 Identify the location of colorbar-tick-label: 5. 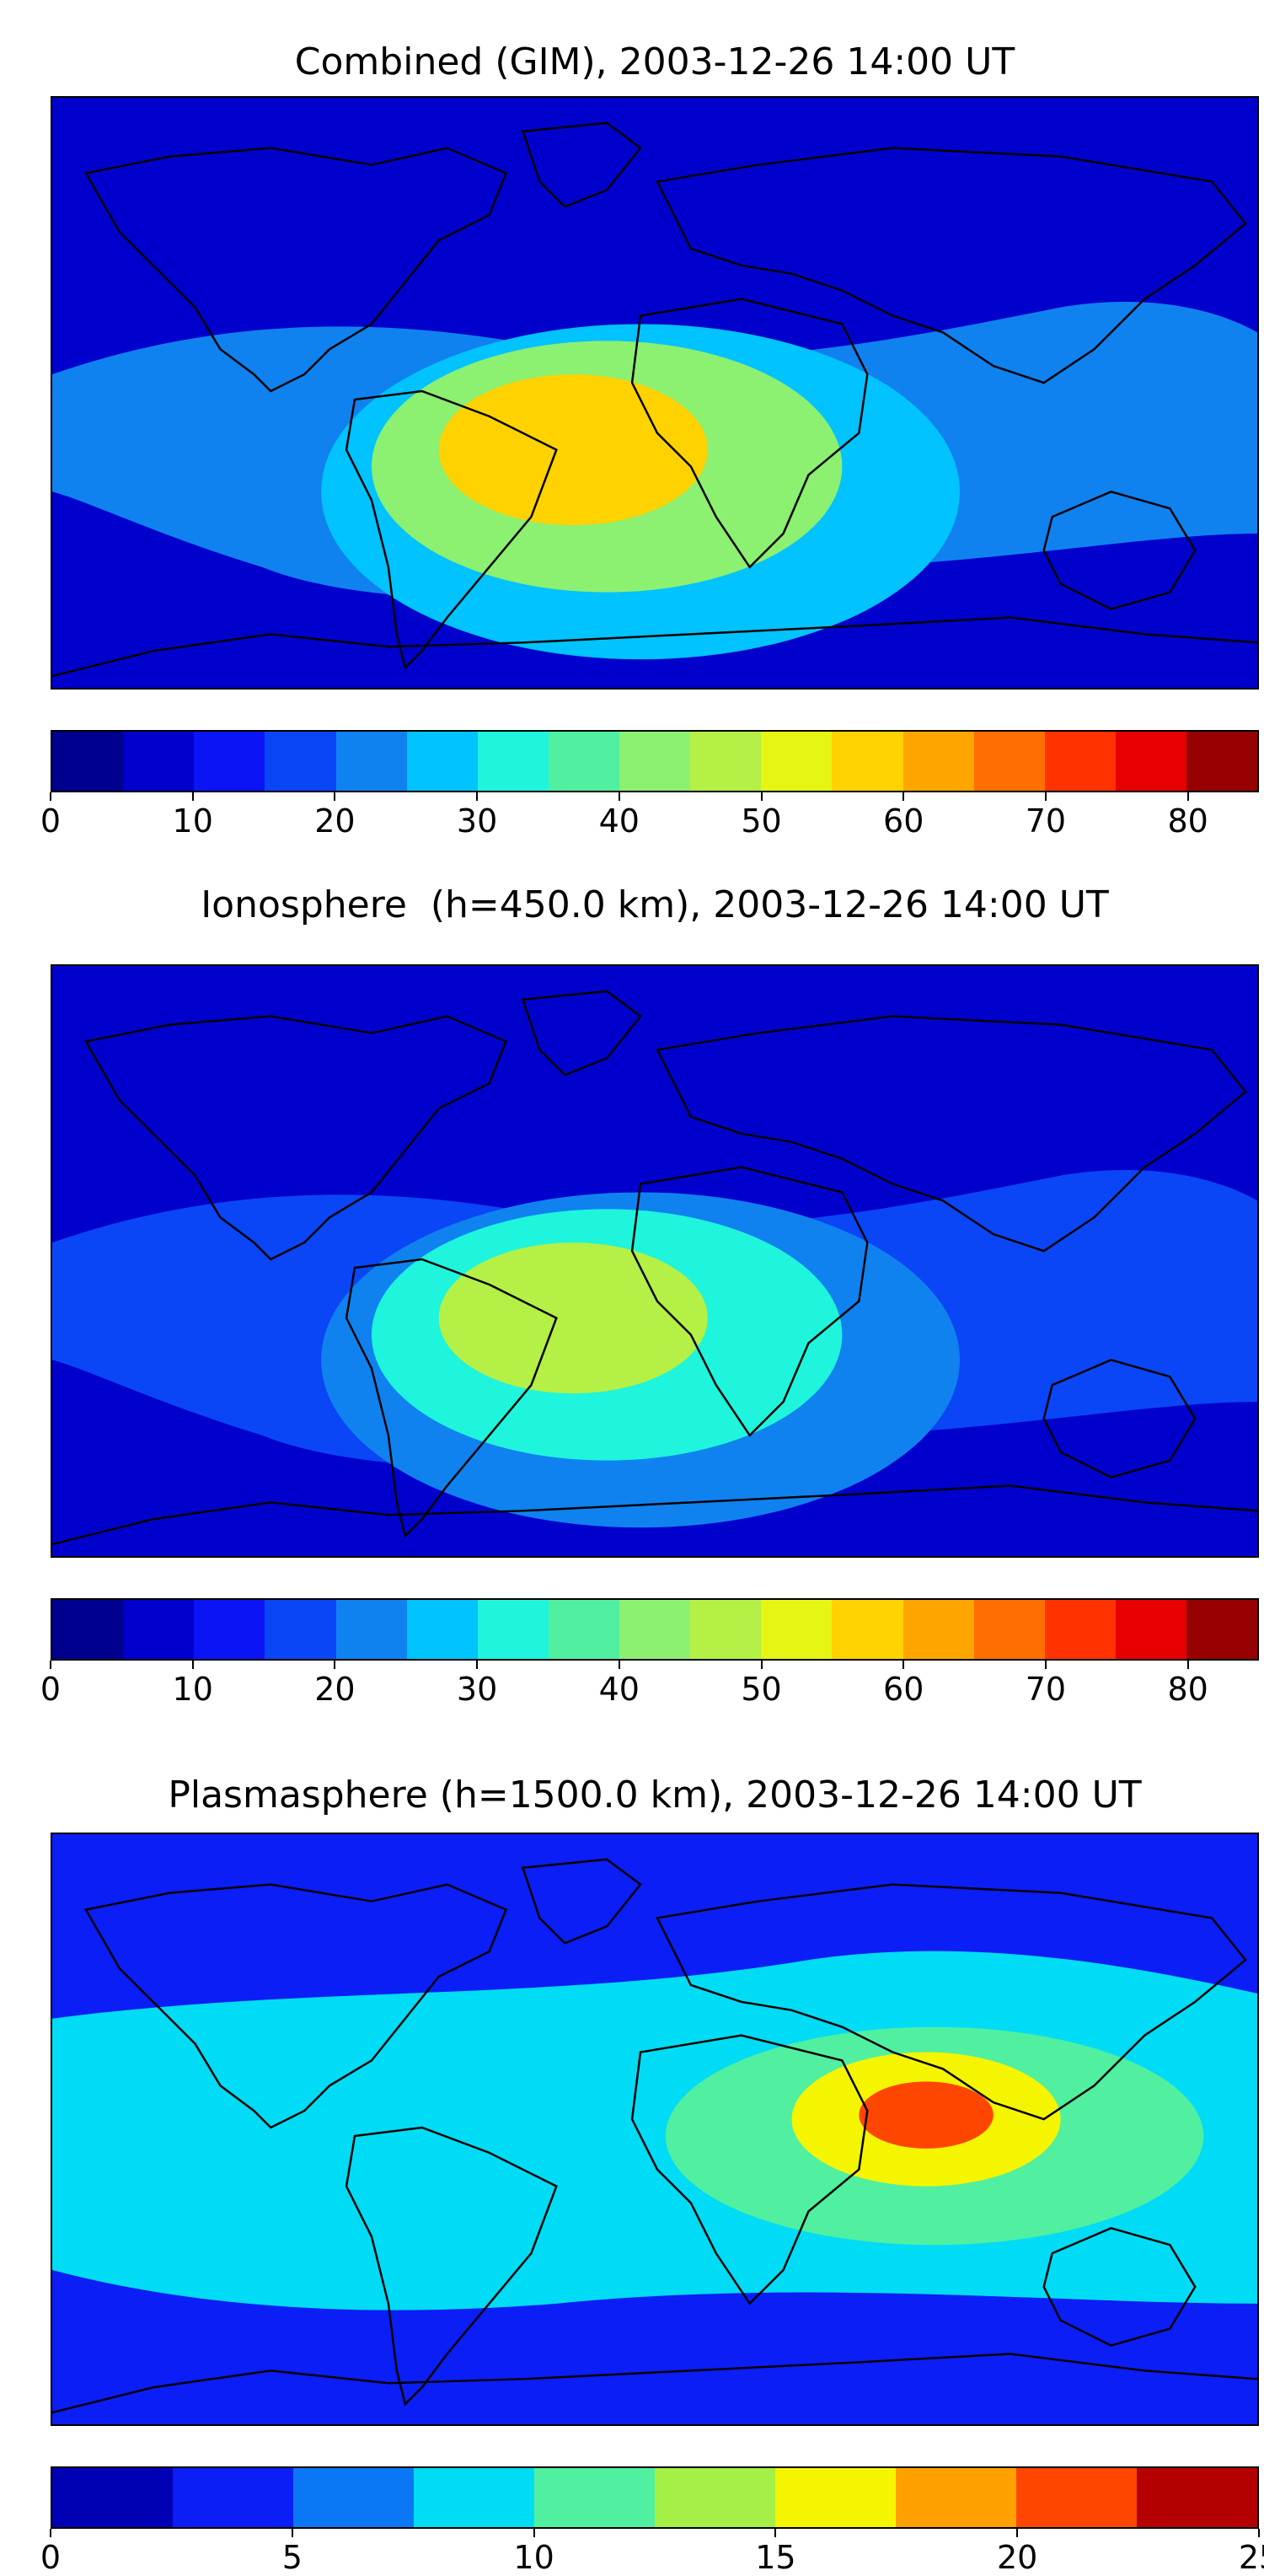
(292, 2557).